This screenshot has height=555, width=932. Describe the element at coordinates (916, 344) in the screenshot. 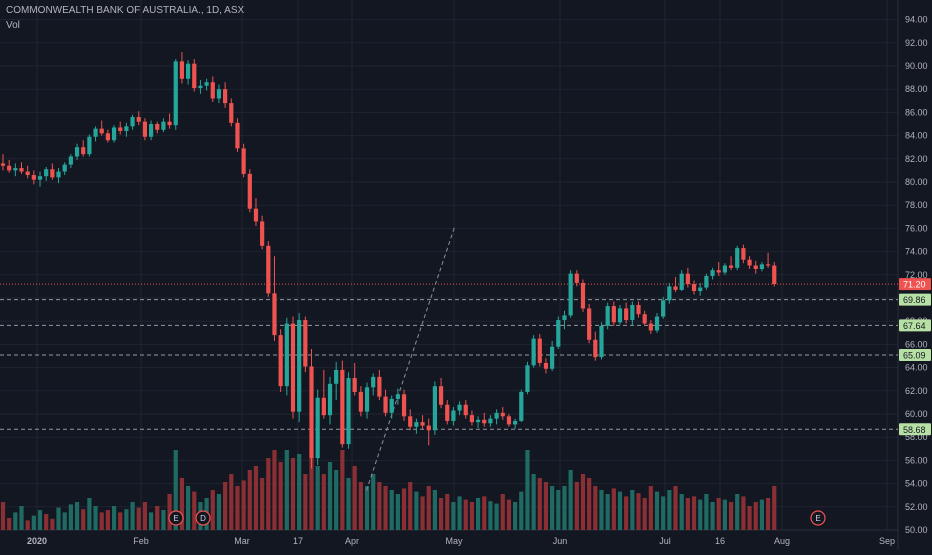

I see `y-tick-label: 66.00` at that location.